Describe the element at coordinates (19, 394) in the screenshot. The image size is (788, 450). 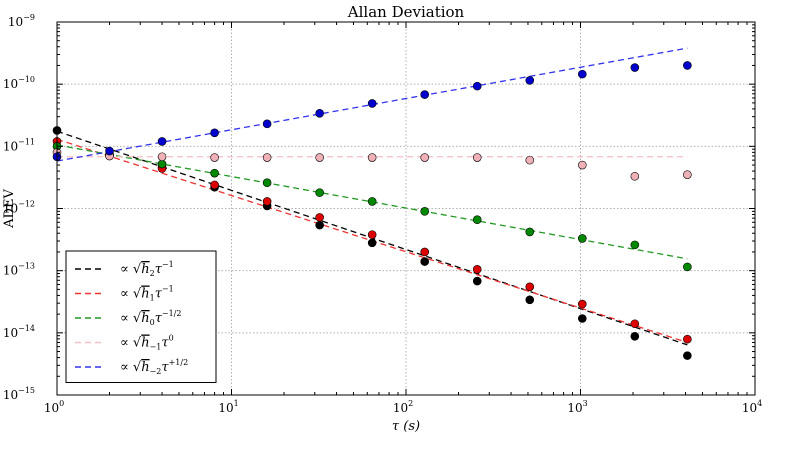
I see `y-tick-label: 10−15` at that location.